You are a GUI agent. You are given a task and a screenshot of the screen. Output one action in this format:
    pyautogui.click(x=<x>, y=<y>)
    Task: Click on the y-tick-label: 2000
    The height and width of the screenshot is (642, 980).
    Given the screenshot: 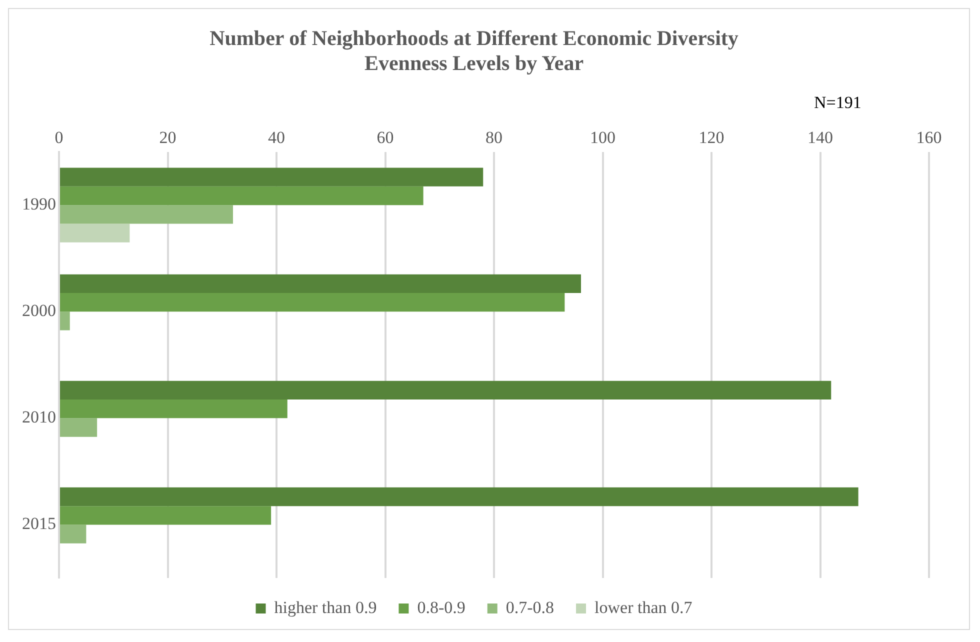 What is the action you would take?
    pyautogui.click(x=39, y=310)
    